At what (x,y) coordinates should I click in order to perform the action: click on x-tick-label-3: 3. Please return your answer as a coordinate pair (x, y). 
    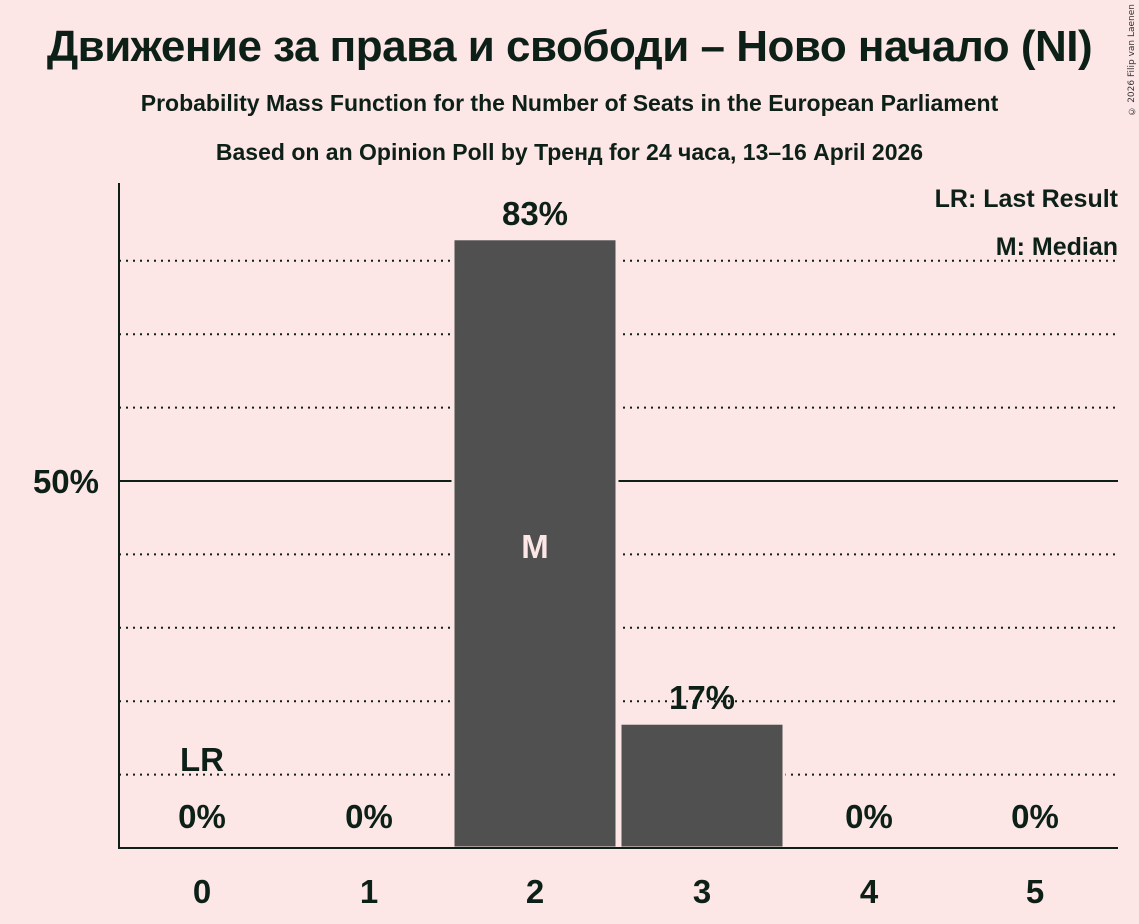
    Looking at the image, I should click on (702, 891).